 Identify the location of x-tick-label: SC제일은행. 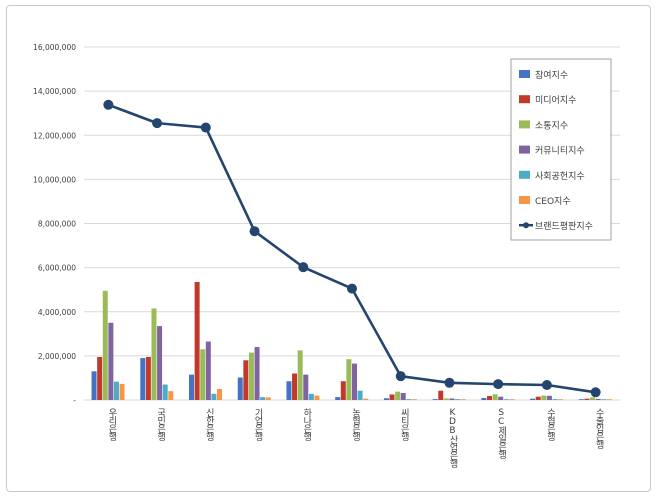
(501, 433).